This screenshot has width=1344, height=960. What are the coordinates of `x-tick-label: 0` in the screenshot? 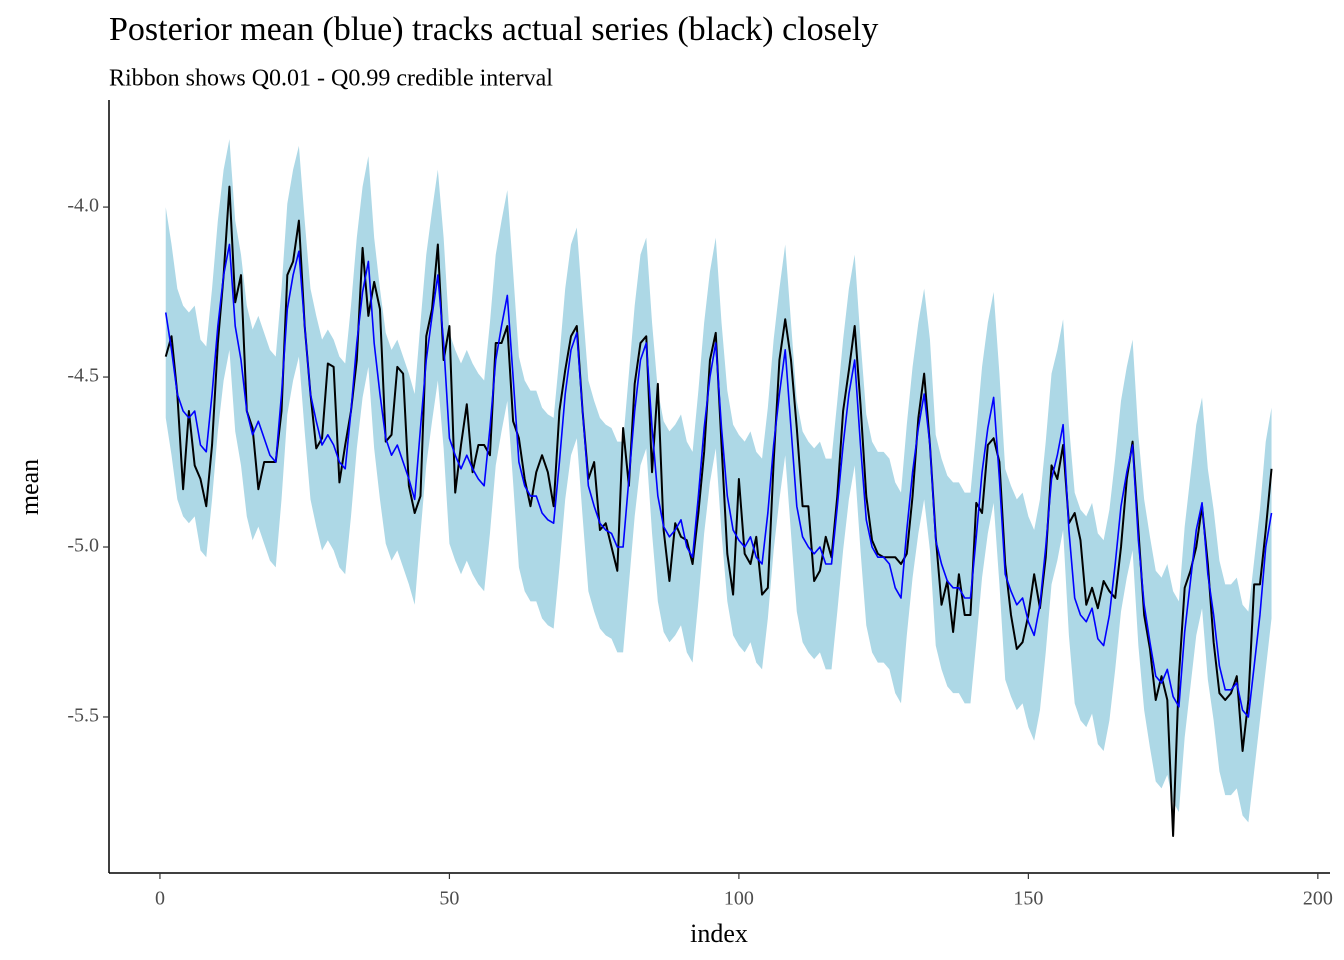 It's located at (160, 899).